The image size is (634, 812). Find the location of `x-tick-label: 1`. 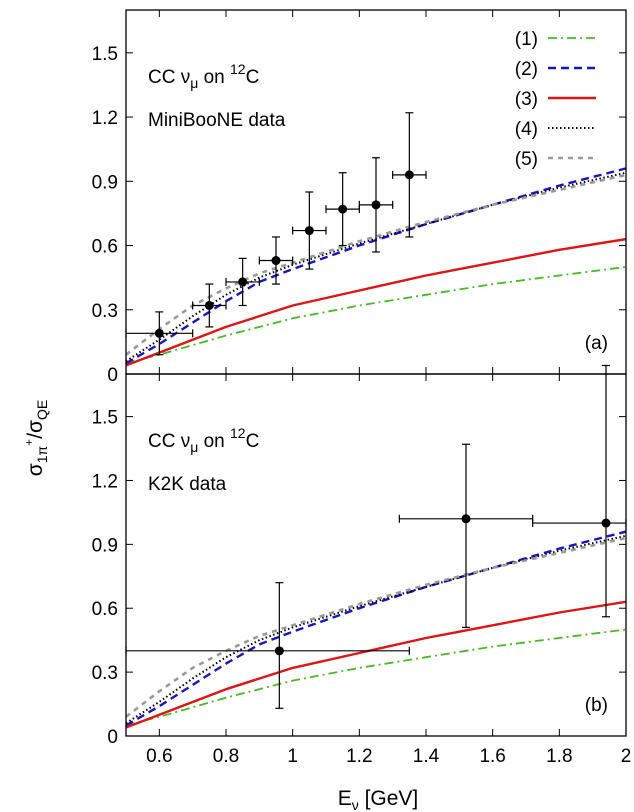

x-tick-label: 1 is located at coordinates (292, 756).